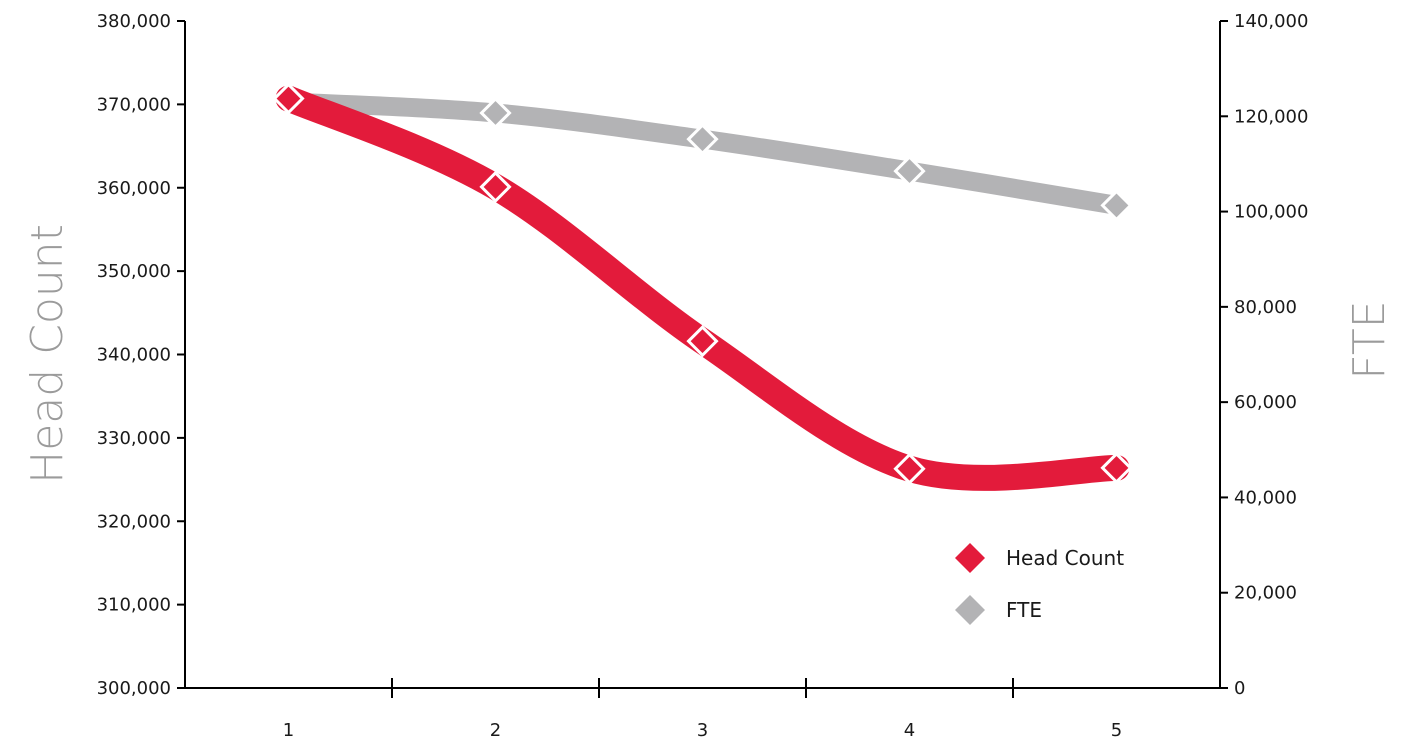  Describe the element at coordinates (1369, 339) in the screenshot. I see `y-right-axis-title: FTE` at that location.